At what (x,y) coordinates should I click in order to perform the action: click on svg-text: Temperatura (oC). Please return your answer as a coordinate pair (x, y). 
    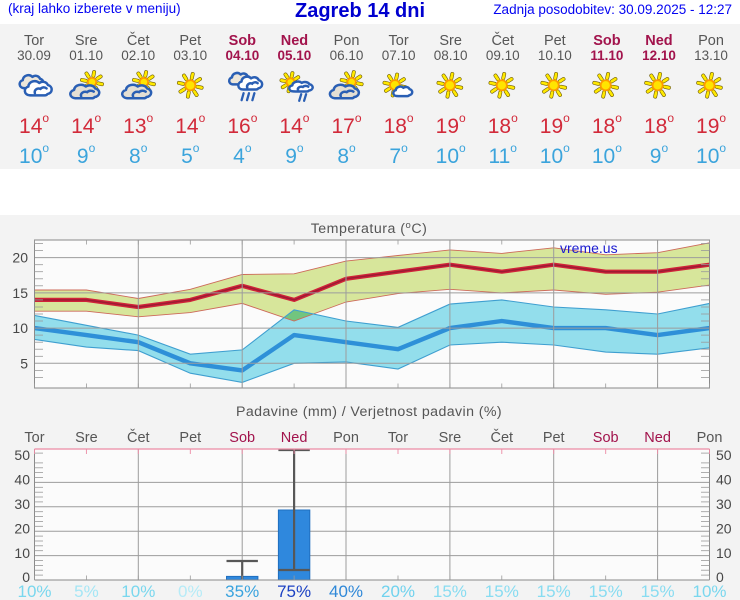
    Looking at the image, I should click on (369, 228).